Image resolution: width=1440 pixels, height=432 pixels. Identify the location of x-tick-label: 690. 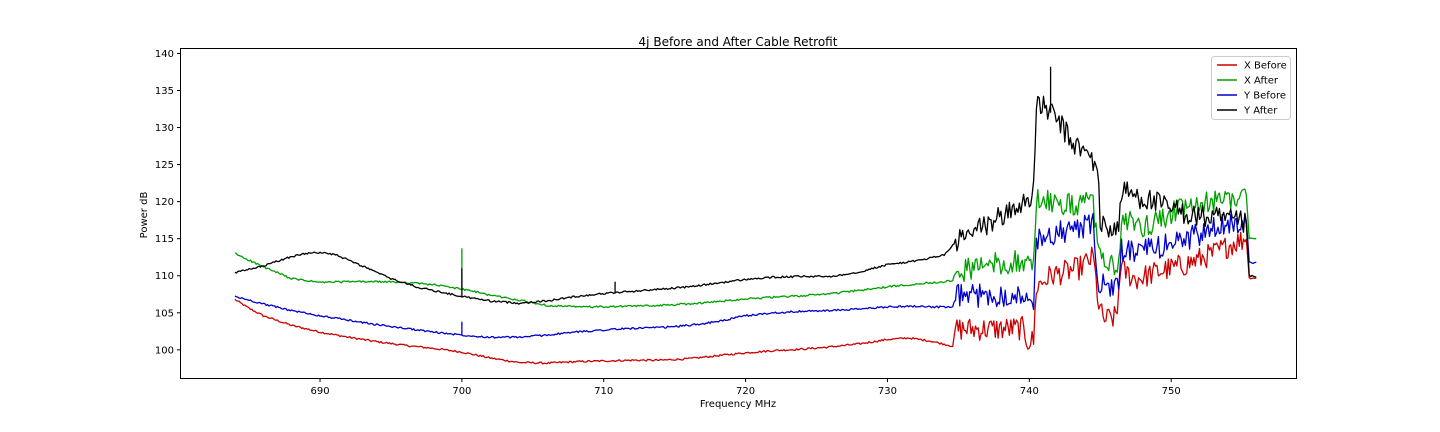
(319, 391).